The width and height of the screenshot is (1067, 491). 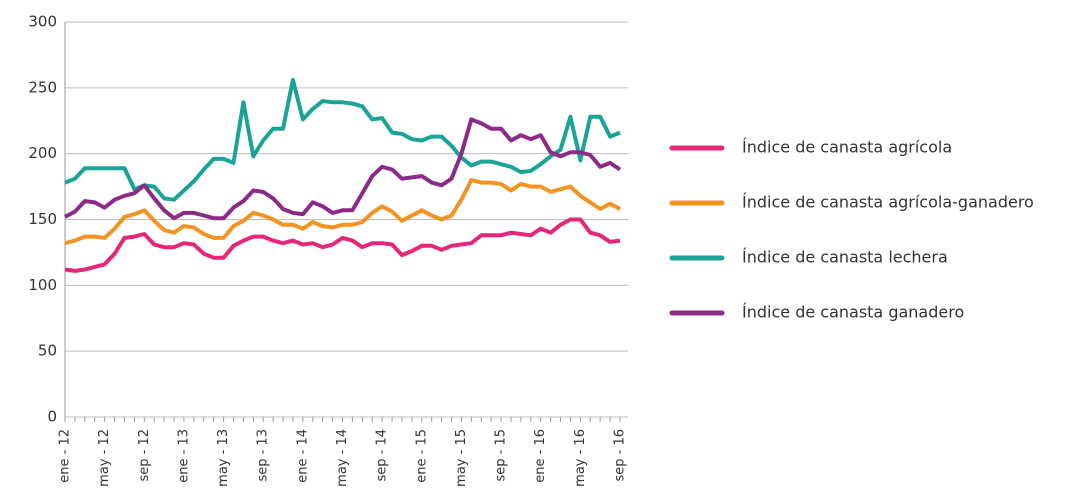 What do you see at coordinates (223, 458) in the screenshot?
I see `x-tick-label: may - 13` at bounding box center [223, 458].